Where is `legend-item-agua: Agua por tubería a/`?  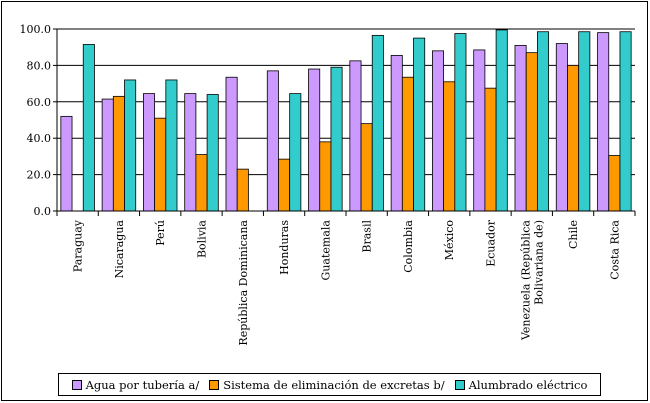
legend-item-agua: Agua por tubería a/ is located at coordinates (135, 384).